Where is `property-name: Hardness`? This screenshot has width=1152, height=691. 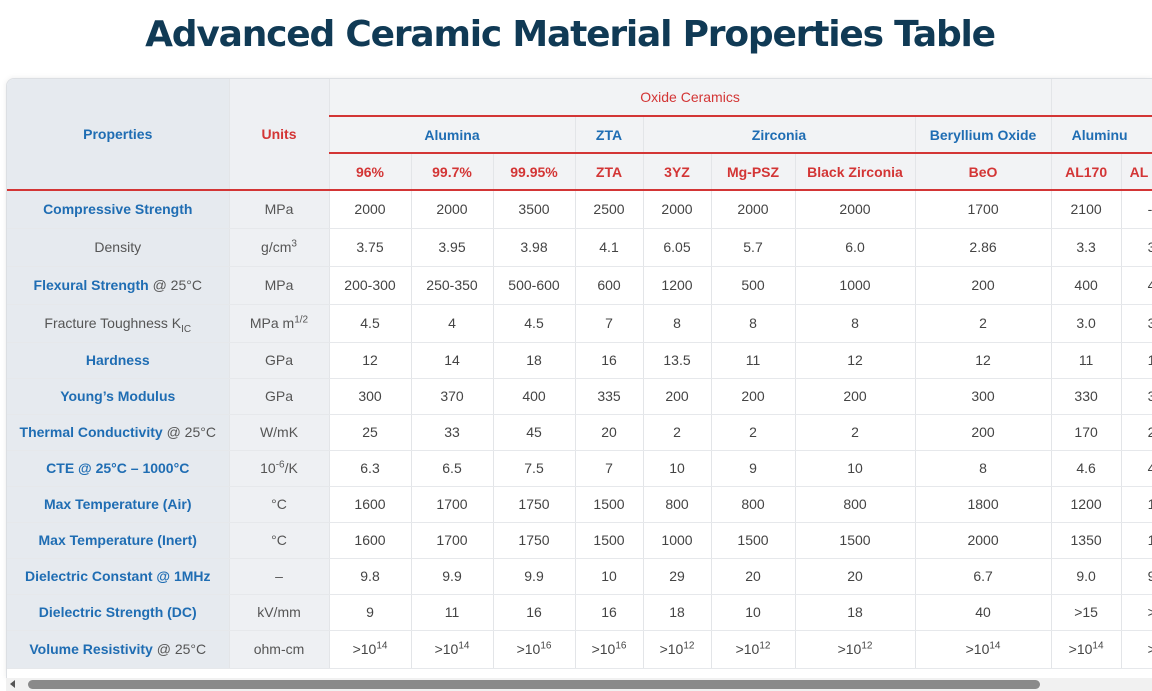
property-name: Hardness is located at coordinates (117, 360).